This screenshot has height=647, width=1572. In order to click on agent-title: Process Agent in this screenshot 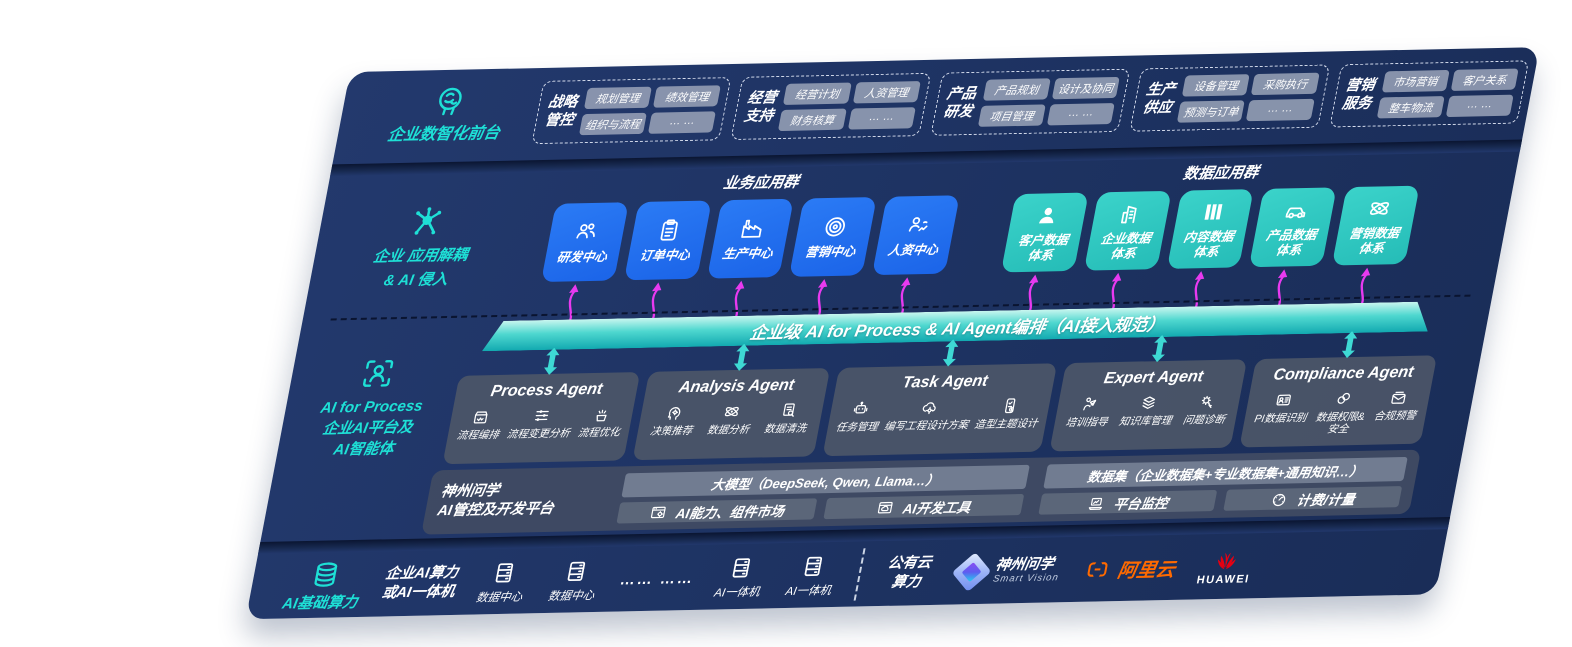, I will do `click(546, 390)`.